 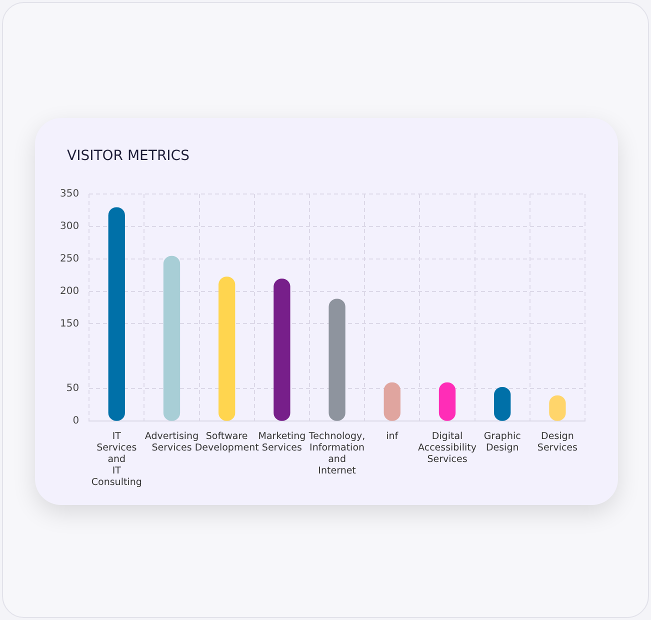 I want to click on y-tick-label: 350, so click(x=70, y=194).